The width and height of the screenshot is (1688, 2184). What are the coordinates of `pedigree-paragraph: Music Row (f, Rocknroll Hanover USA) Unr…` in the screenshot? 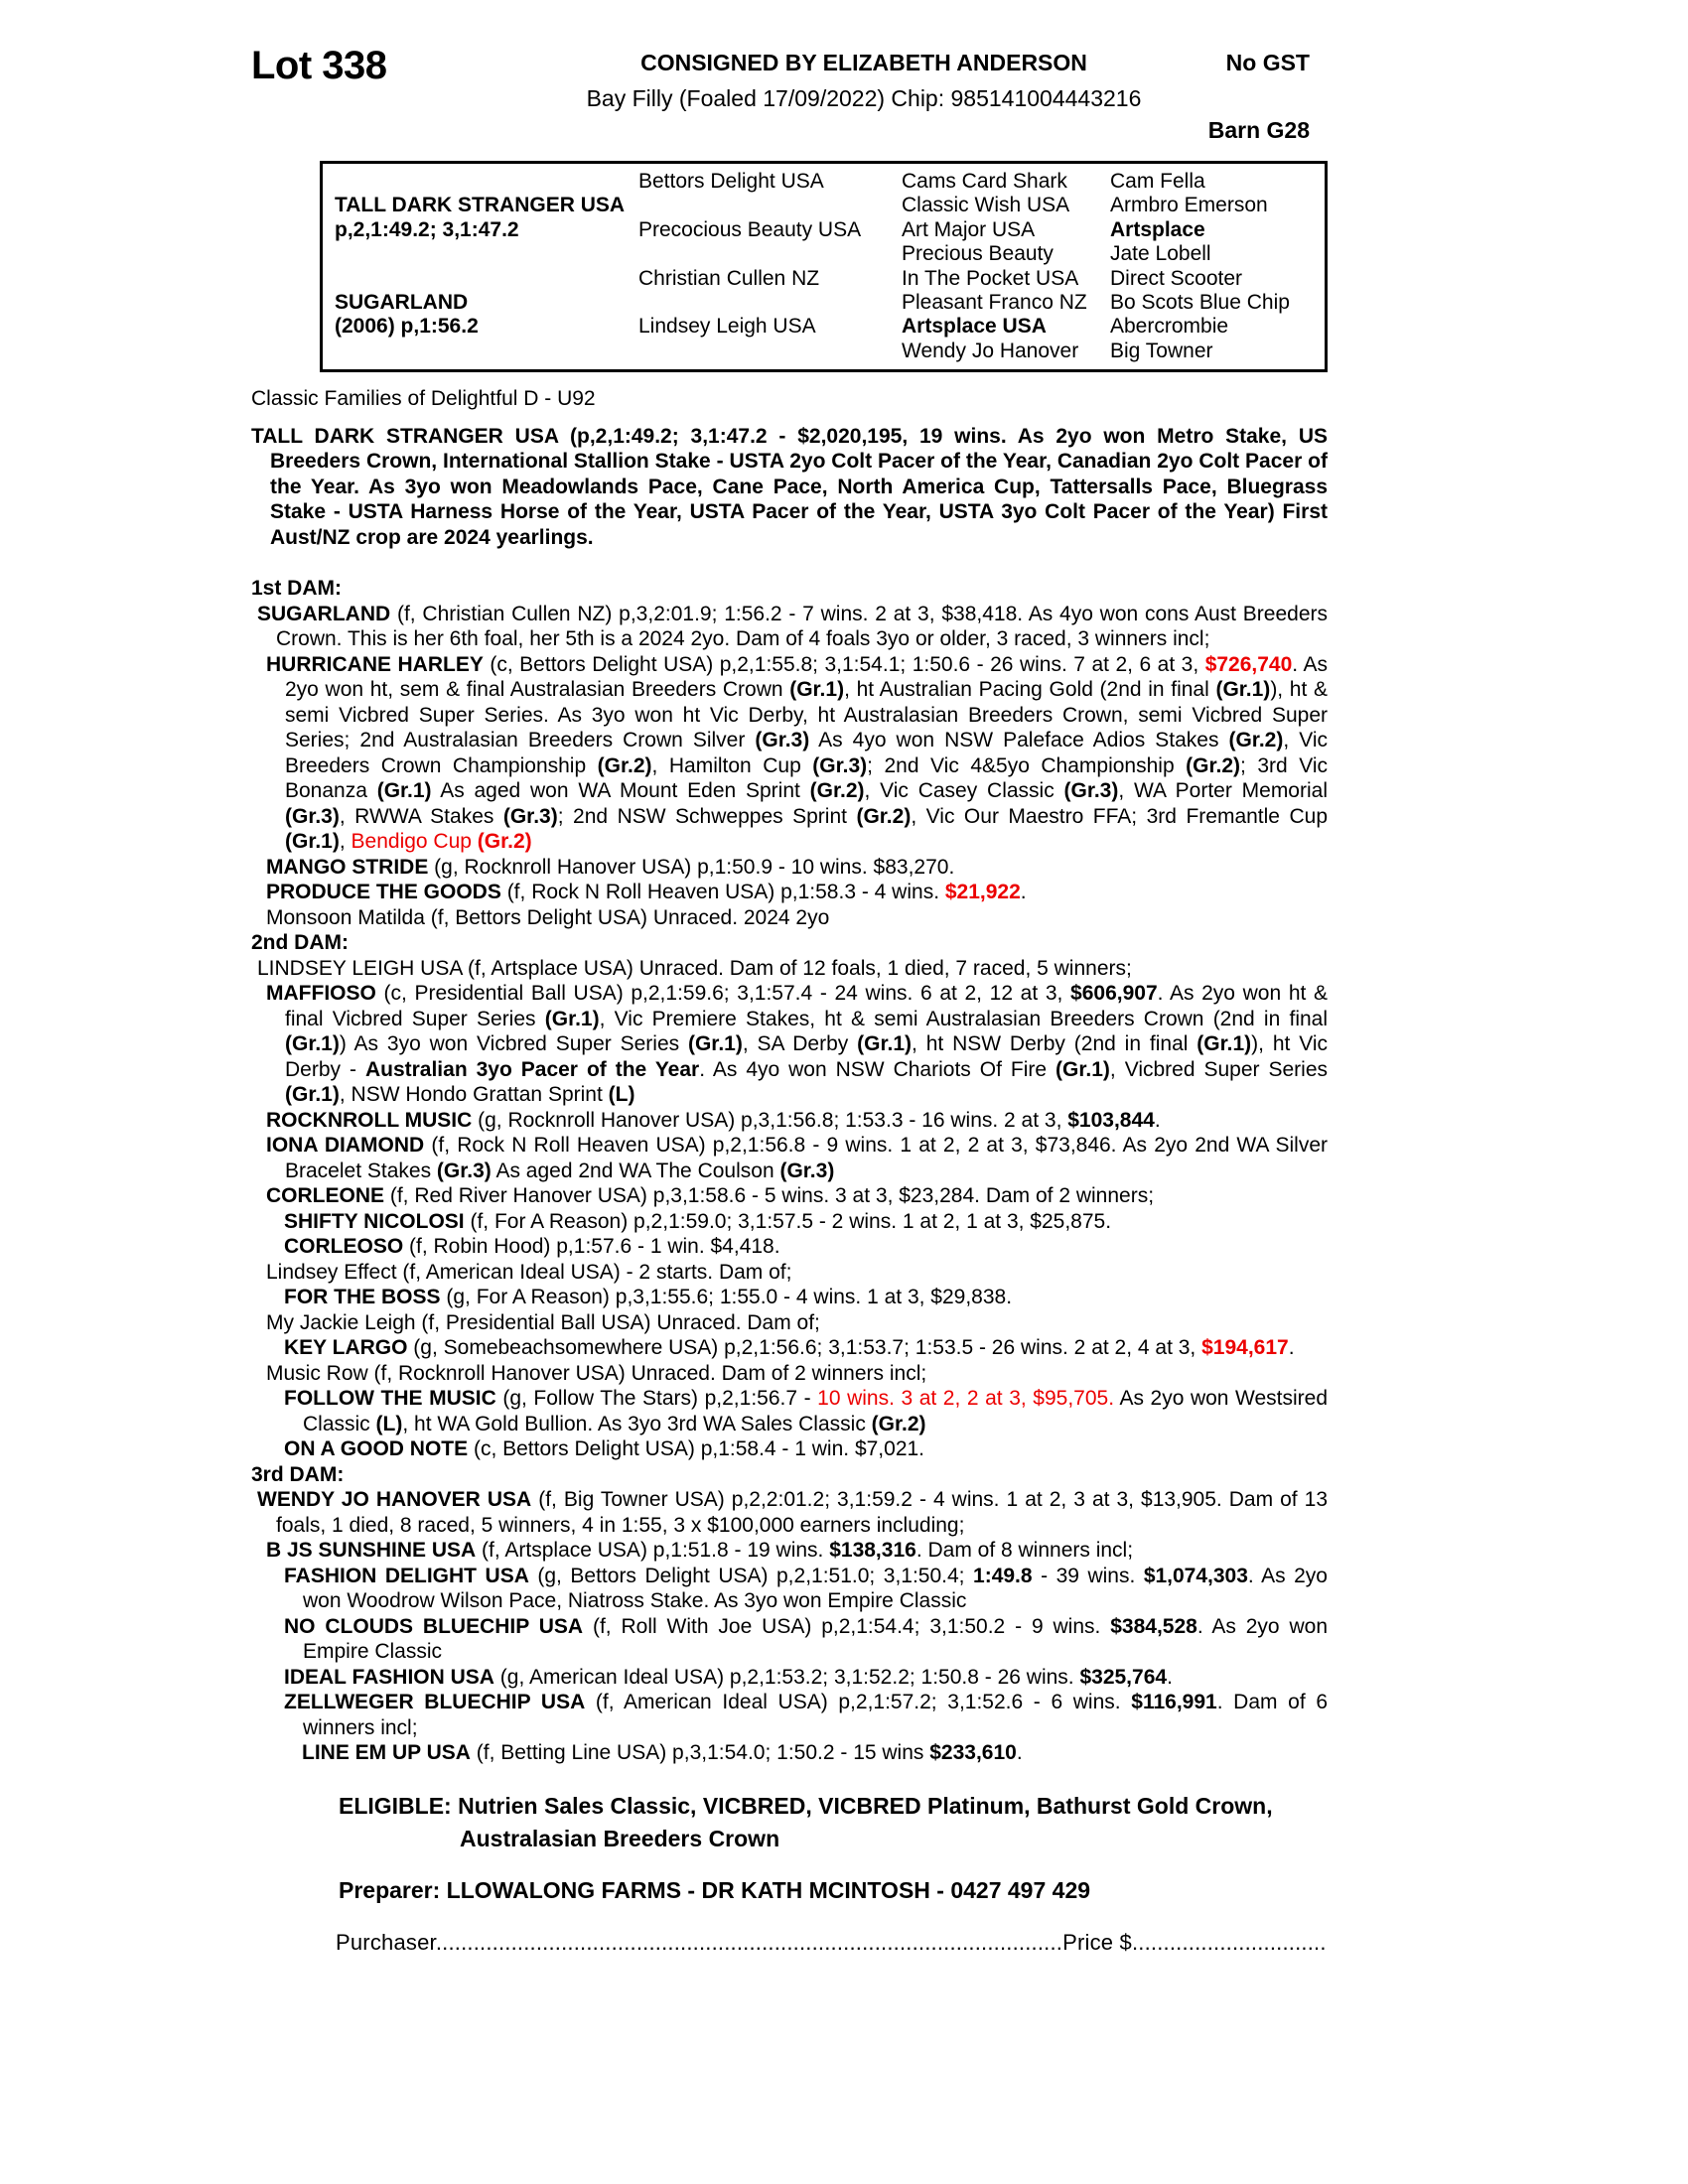 It's located at (789, 1374).